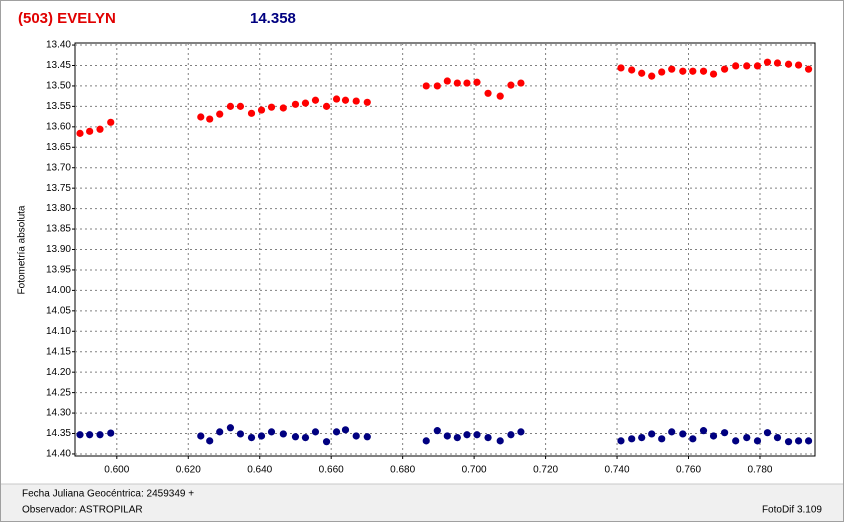  I want to click on y-tick-label: 13.90, so click(58, 249).